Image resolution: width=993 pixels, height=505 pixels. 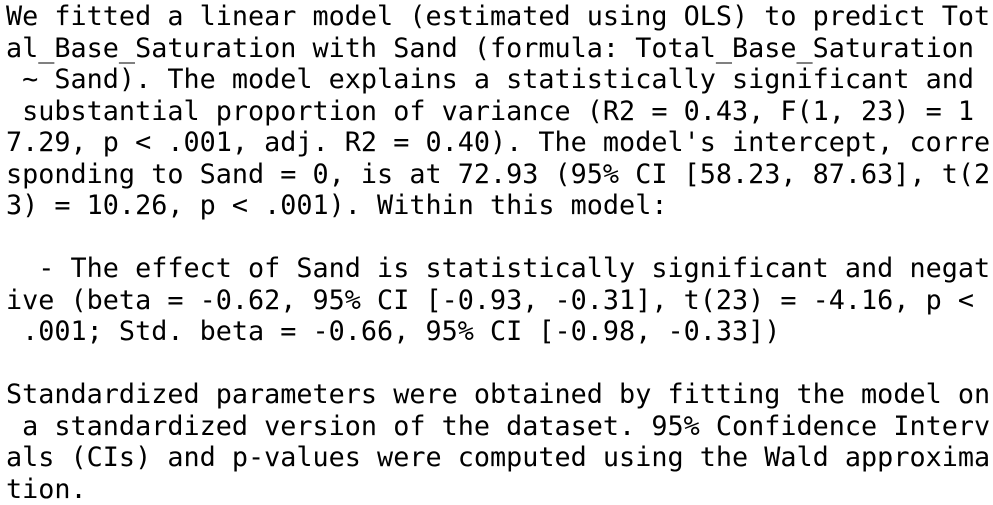 I want to click on report-line: tion., so click(x=499, y=489).